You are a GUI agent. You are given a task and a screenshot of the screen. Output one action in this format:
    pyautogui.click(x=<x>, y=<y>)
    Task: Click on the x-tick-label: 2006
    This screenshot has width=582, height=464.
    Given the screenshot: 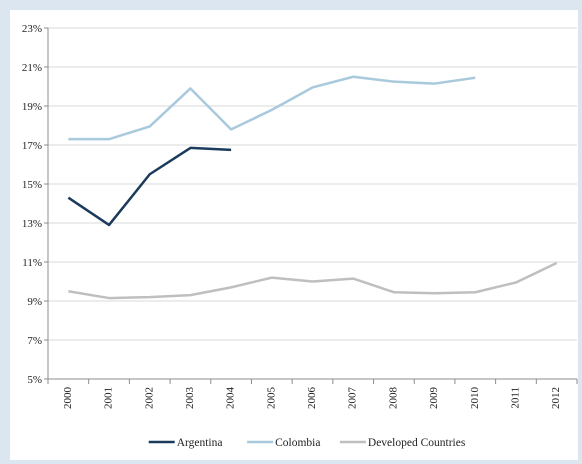 What is the action you would take?
    pyautogui.click(x=312, y=398)
    